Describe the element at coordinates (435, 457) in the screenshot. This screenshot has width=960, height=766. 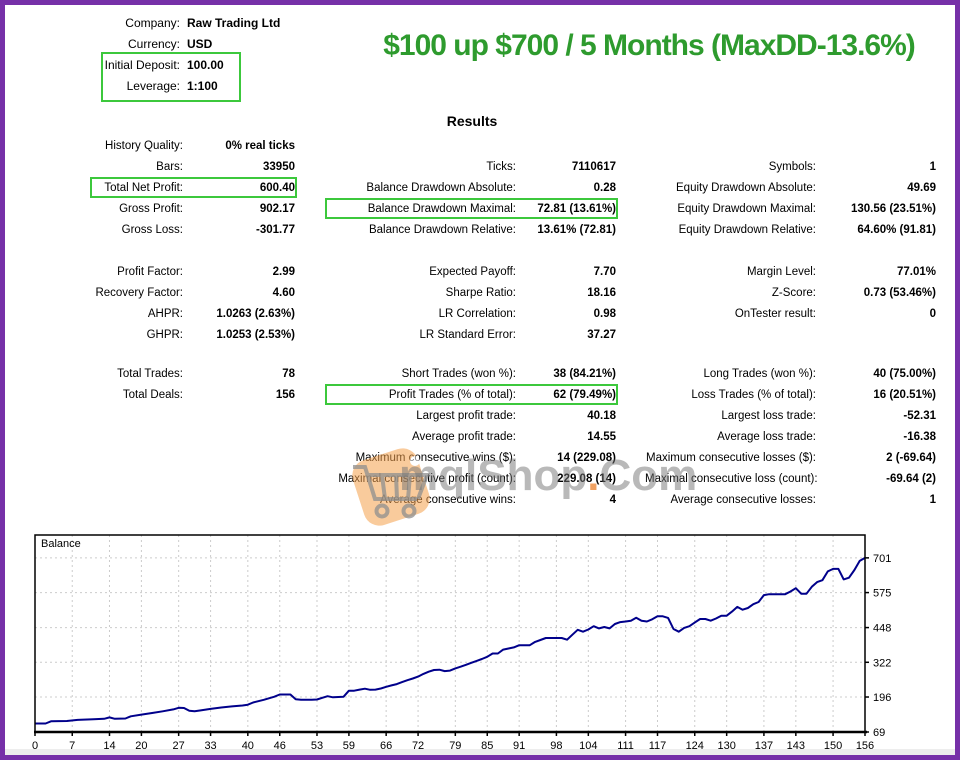
I see `stat-label: Maximum consecutive wins ($):` at that location.